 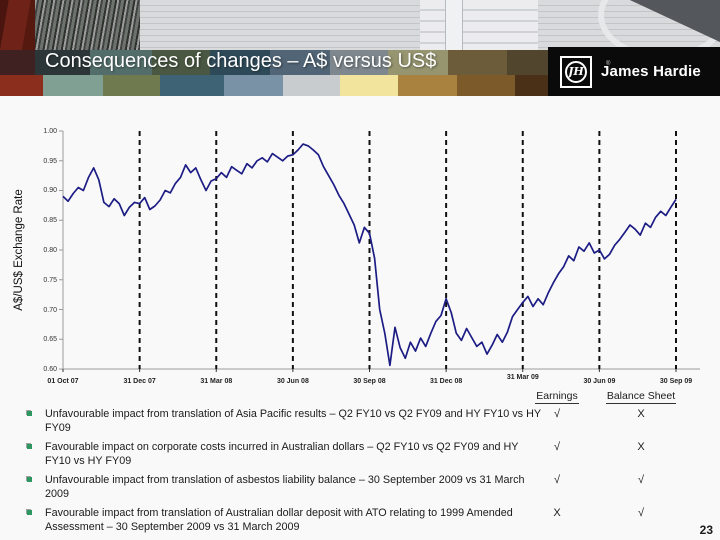 What do you see at coordinates (585, 71) in the screenshot?
I see `jh-emblem-icon: JH ®` at bounding box center [585, 71].